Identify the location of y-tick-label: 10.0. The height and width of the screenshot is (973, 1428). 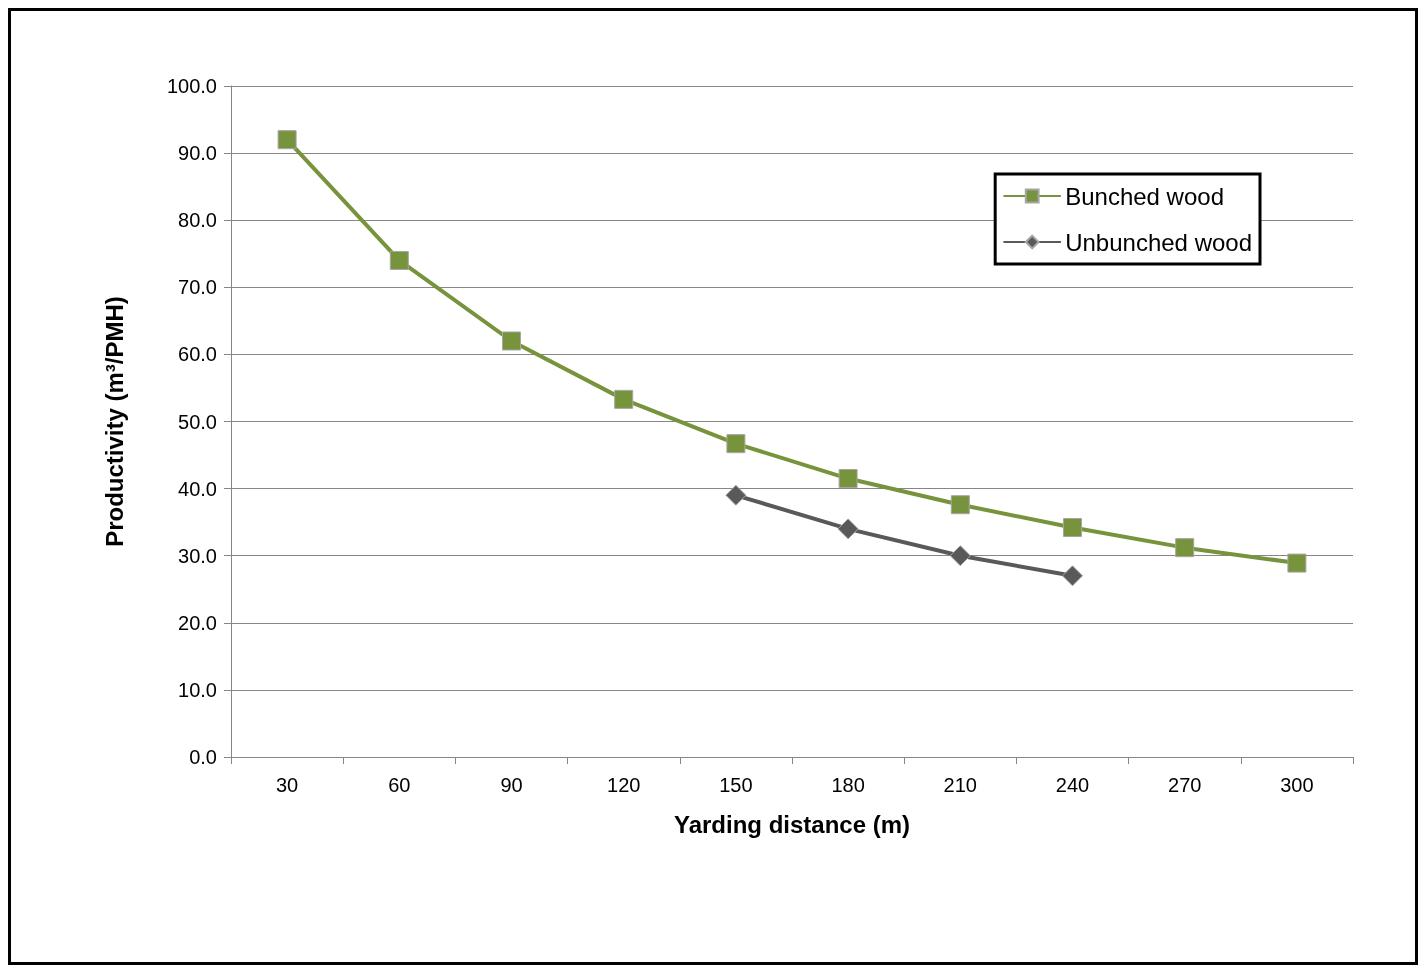
(197, 689).